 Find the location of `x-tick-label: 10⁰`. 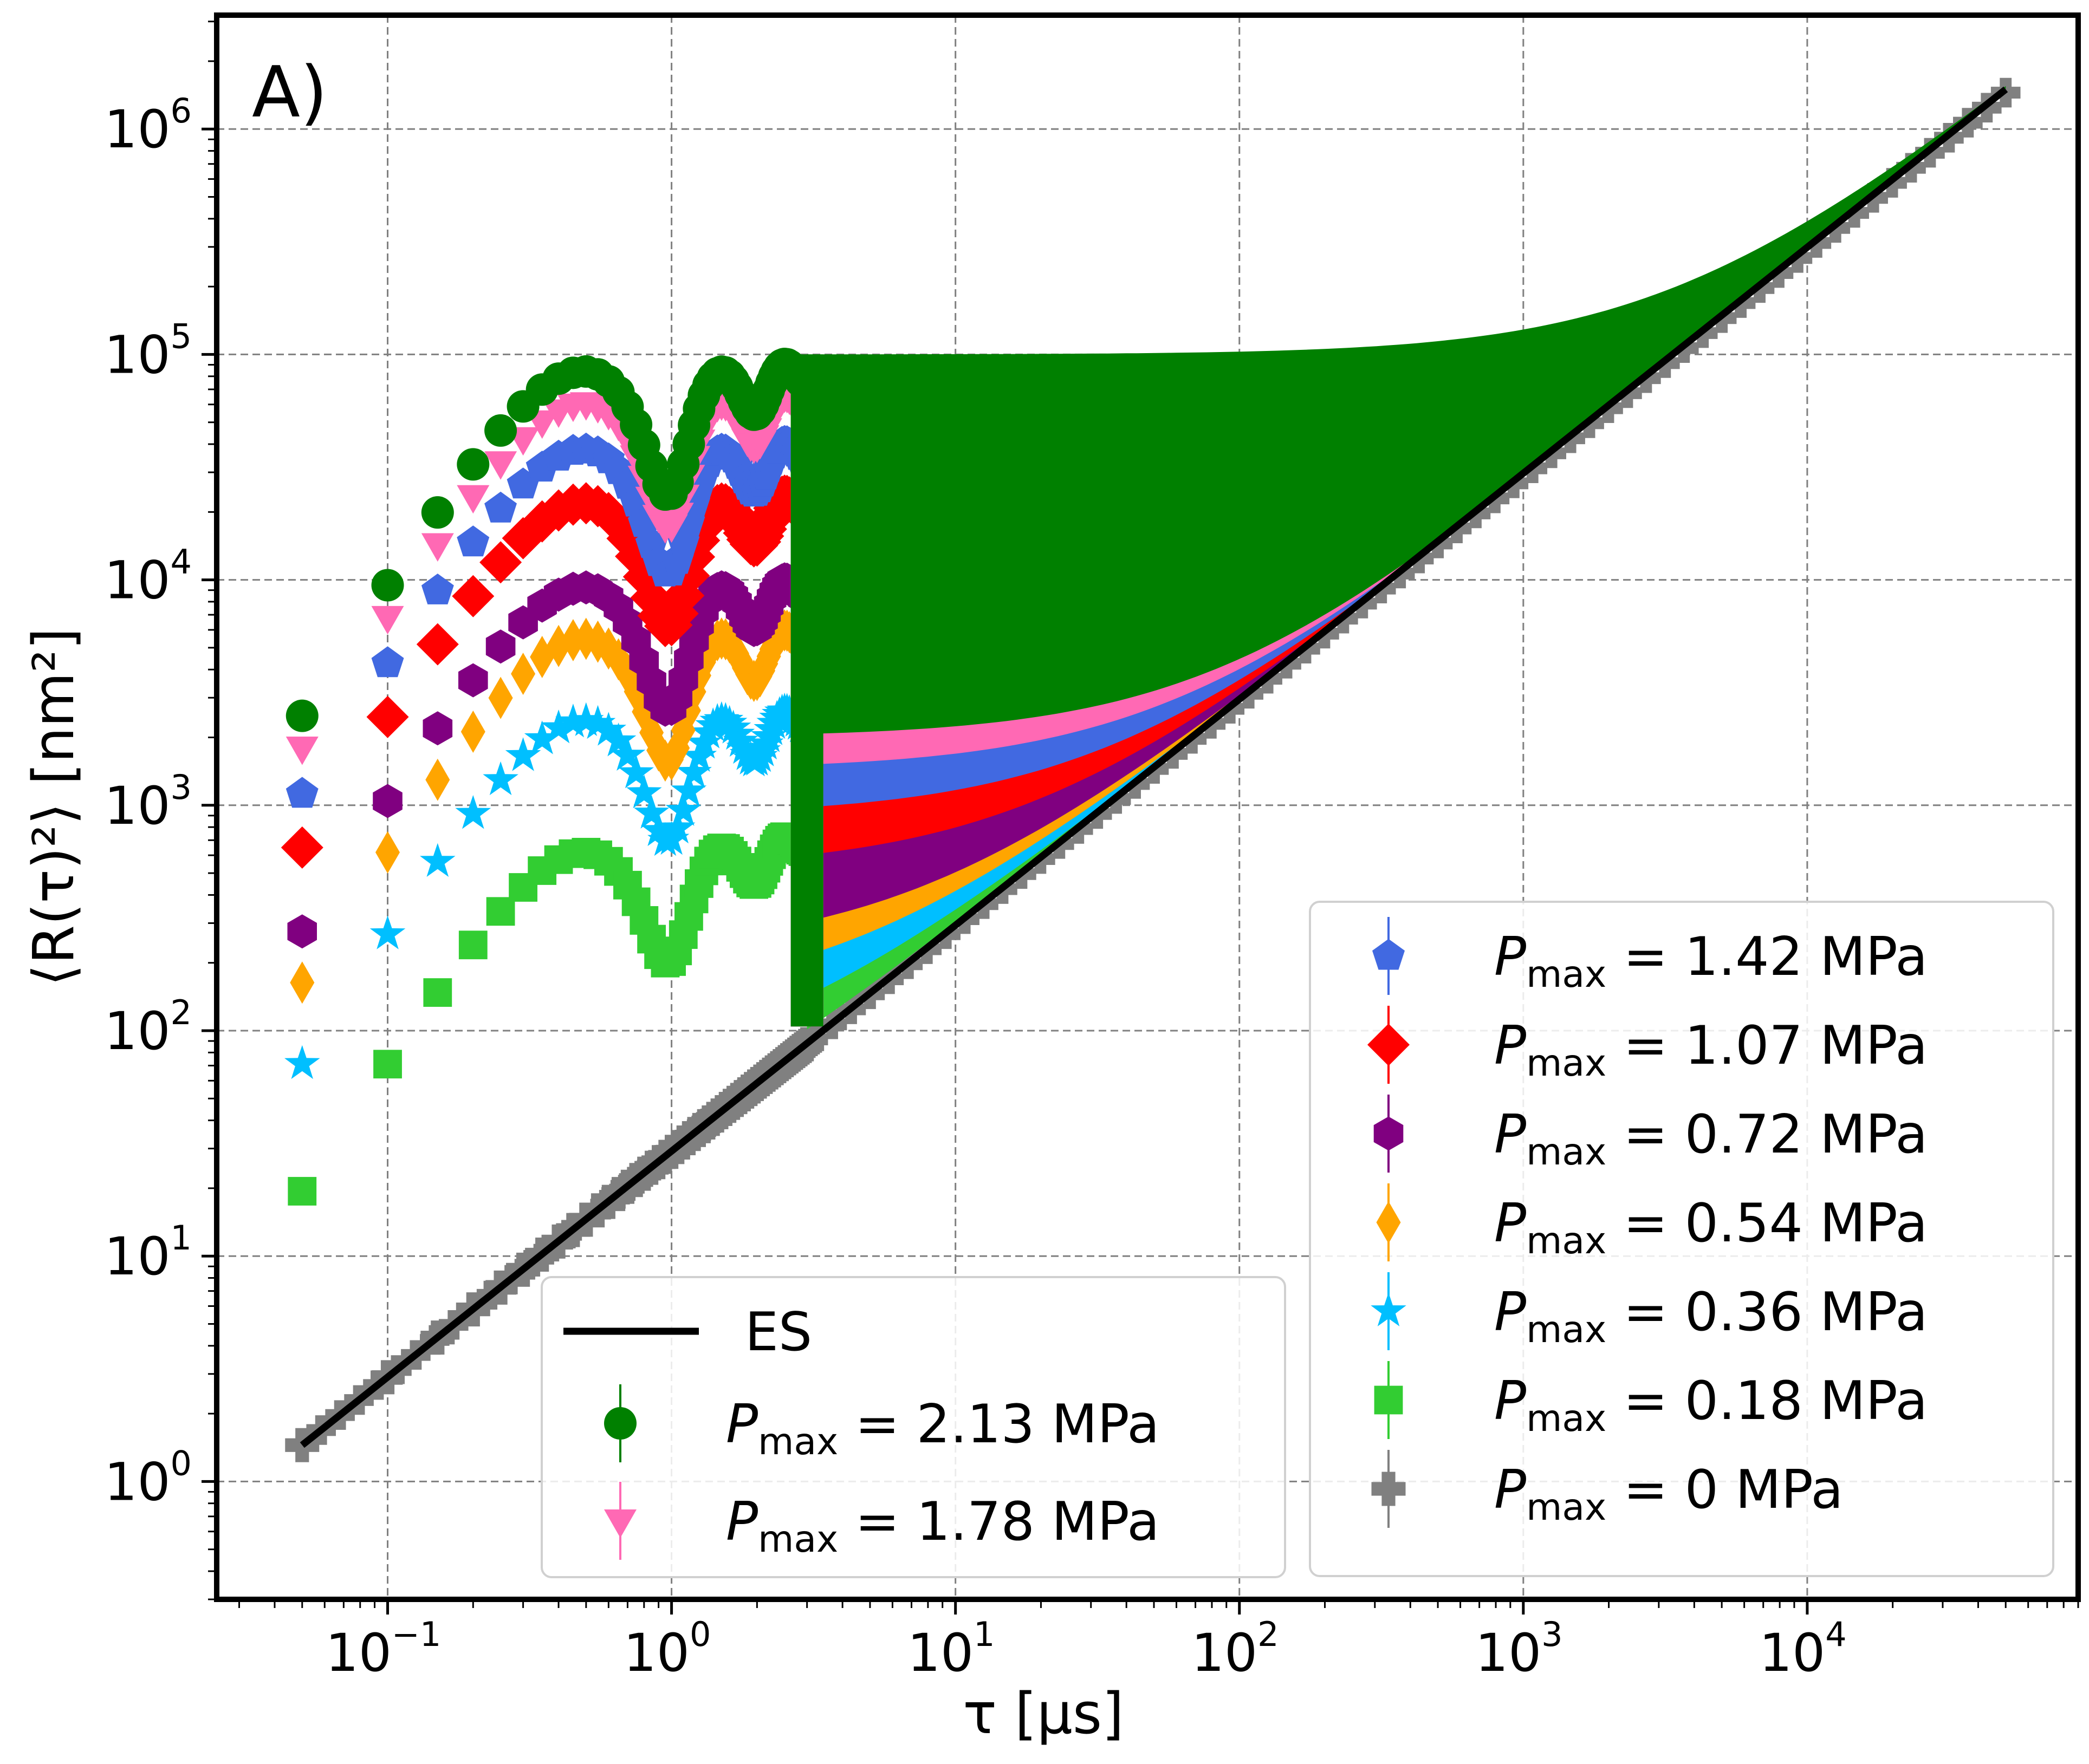

x-tick-label: 10⁰ is located at coordinates (667, 1649).